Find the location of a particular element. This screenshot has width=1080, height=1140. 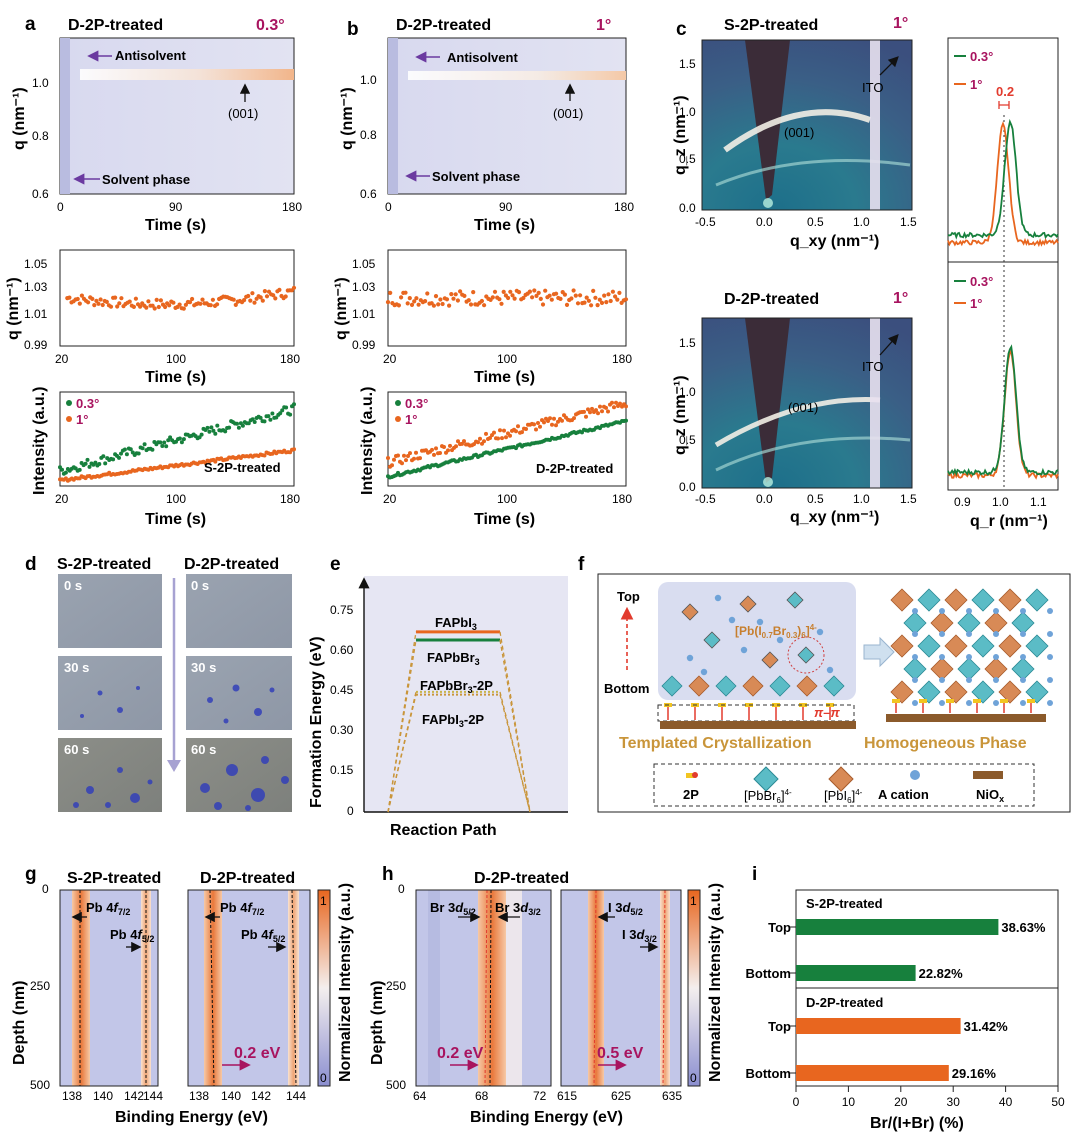

panel-b-map is located at coordinates (507, 116).